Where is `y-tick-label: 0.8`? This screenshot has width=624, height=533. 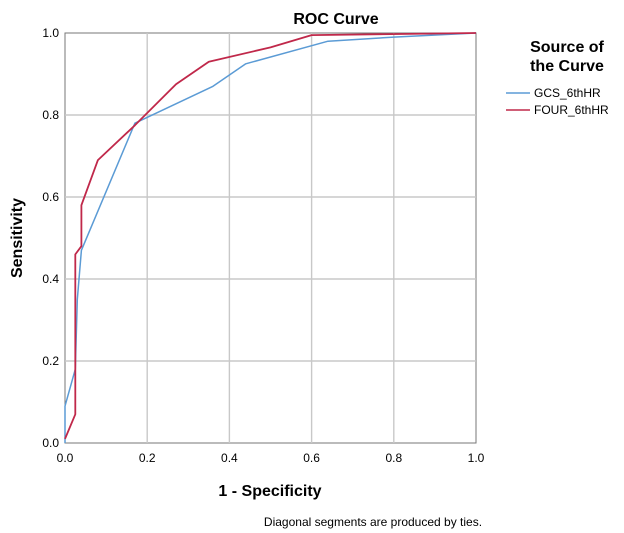
y-tick-label: 0.8 is located at coordinates (50, 115).